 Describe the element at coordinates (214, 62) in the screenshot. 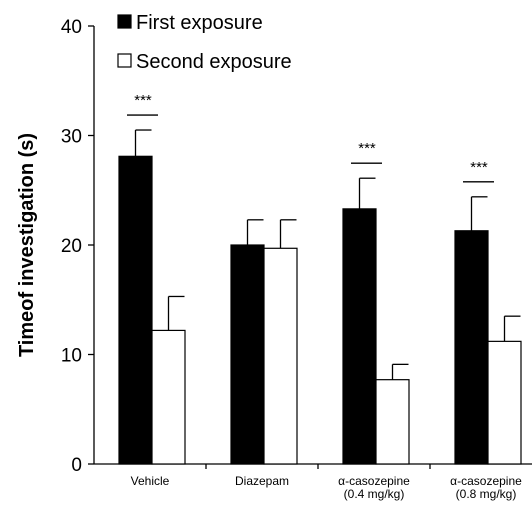

I see `legend-label-second-exposure: Second exposure` at that location.